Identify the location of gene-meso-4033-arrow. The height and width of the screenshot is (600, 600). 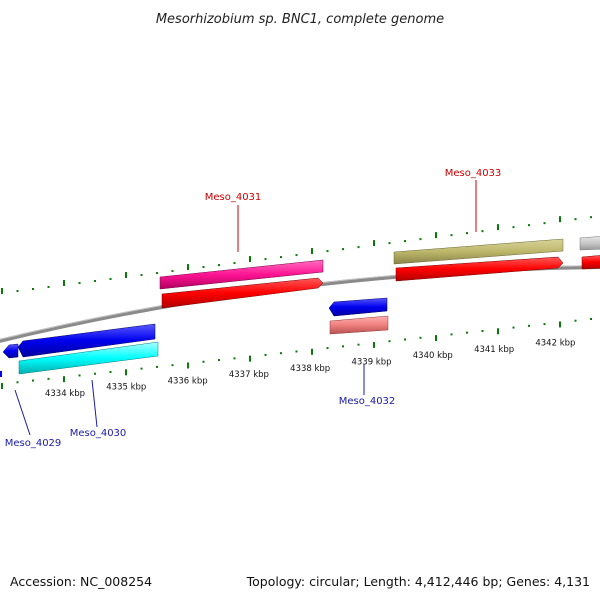
(479, 269).